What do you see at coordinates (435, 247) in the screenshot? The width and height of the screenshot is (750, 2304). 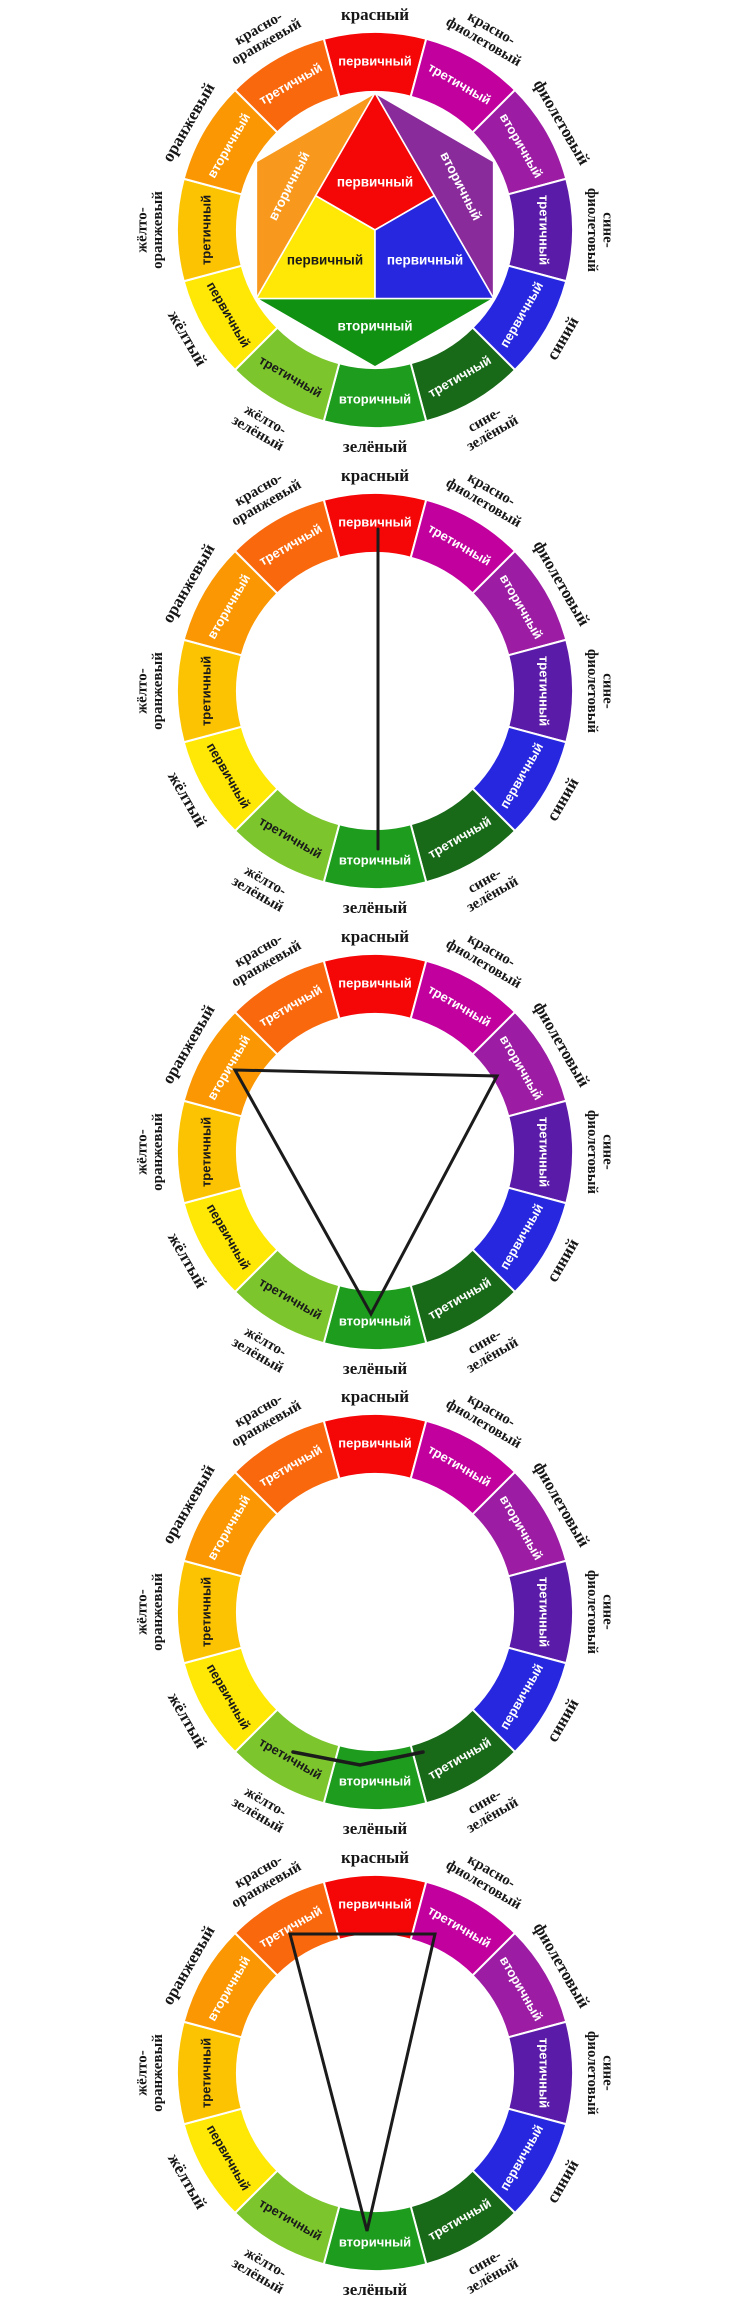 I see `wheel-1-core-blue-primary` at bounding box center [435, 247].